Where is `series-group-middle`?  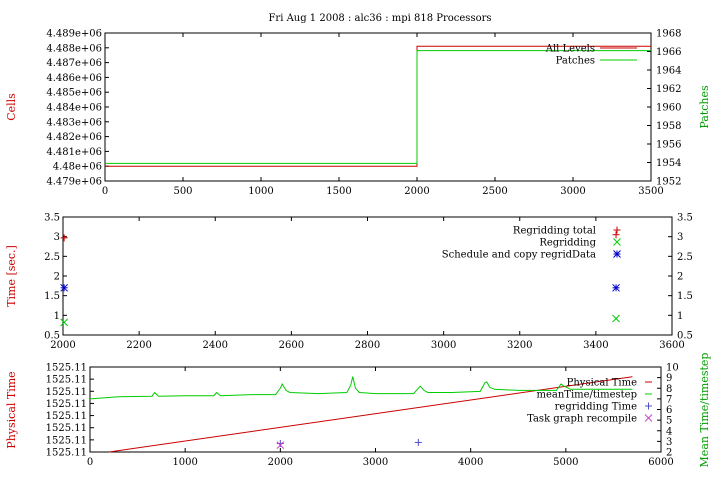 series-group-middle is located at coordinates (340, 279).